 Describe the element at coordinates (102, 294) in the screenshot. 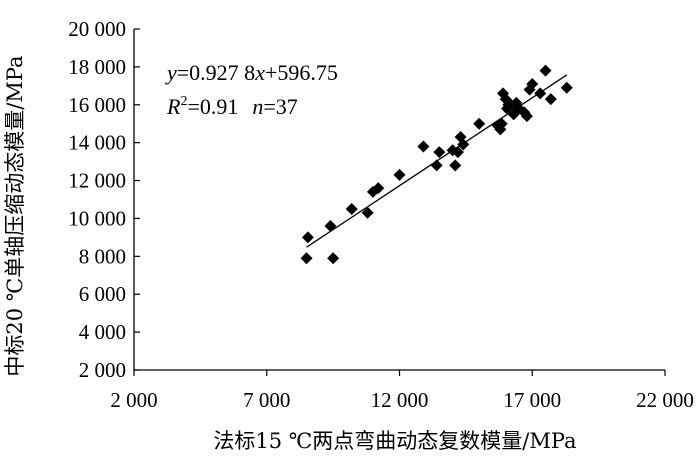

I see `y-tick-label: 6 000` at that location.